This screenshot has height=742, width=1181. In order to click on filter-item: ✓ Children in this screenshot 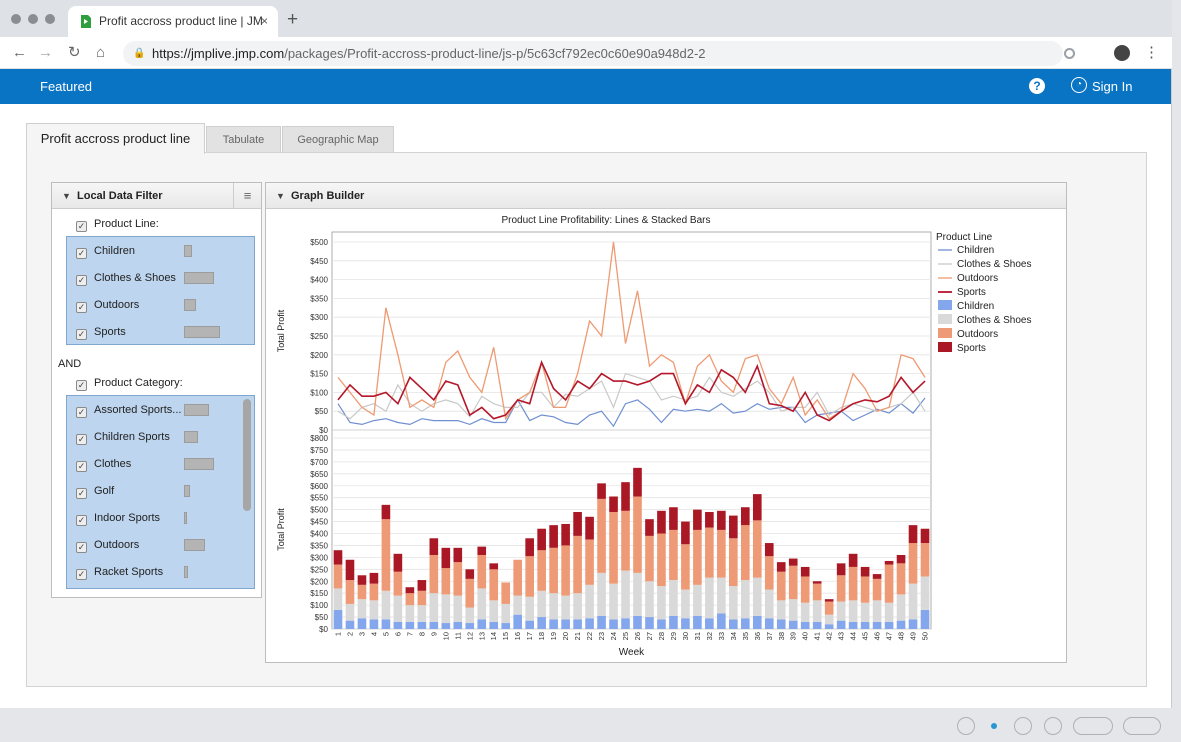, I will do `click(105, 251)`.